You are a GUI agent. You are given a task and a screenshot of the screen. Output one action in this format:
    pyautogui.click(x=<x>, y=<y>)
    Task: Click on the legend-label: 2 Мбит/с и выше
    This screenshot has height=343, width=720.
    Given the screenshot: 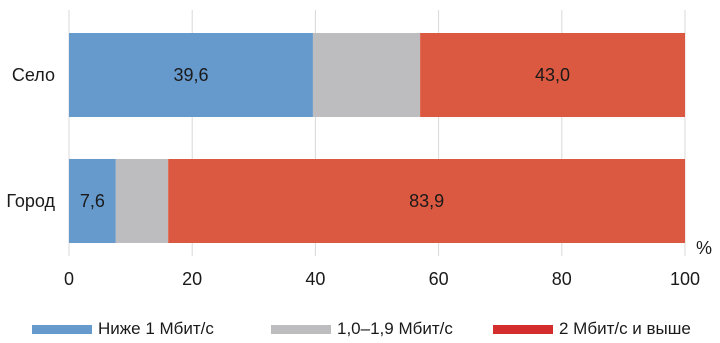 What is the action you would take?
    pyautogui.click(x=625, y=328)
    